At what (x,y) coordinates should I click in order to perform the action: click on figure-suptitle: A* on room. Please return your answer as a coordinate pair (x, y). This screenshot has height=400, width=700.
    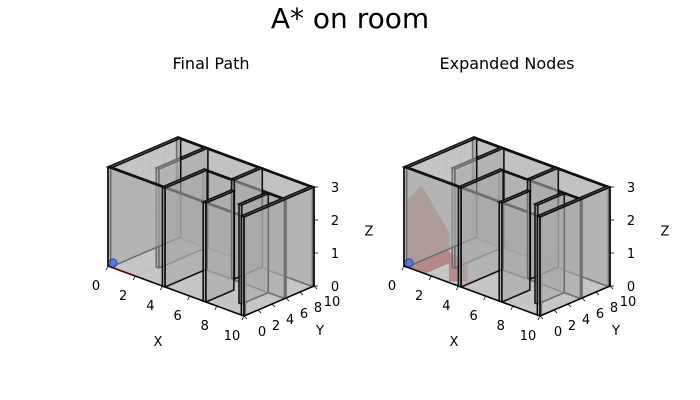
    Looking at the image, I should click on (350, 18).